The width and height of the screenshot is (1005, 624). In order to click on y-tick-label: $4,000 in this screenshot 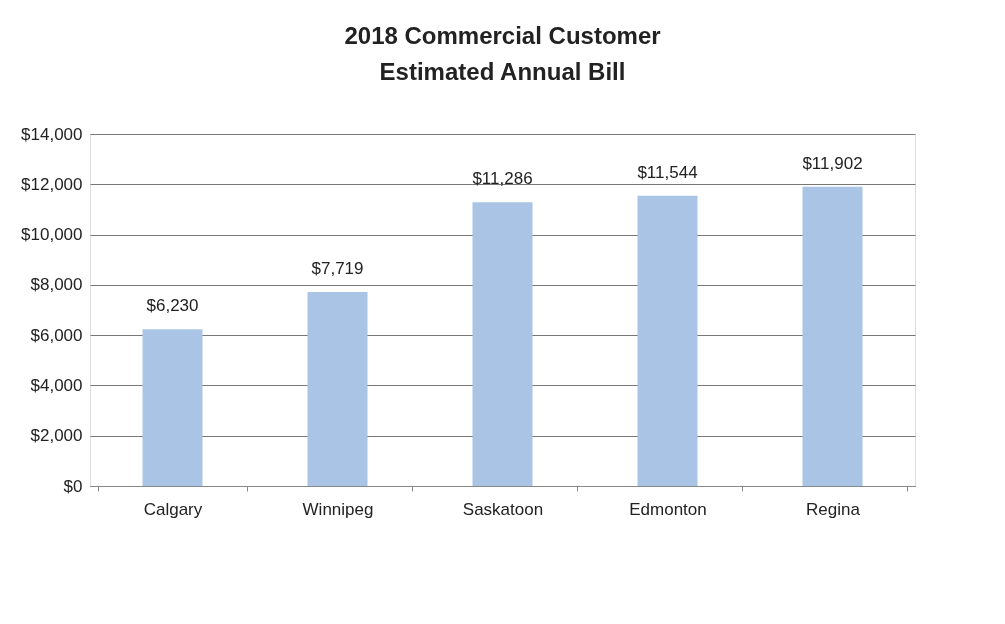, I will do `click(56, 385)`.